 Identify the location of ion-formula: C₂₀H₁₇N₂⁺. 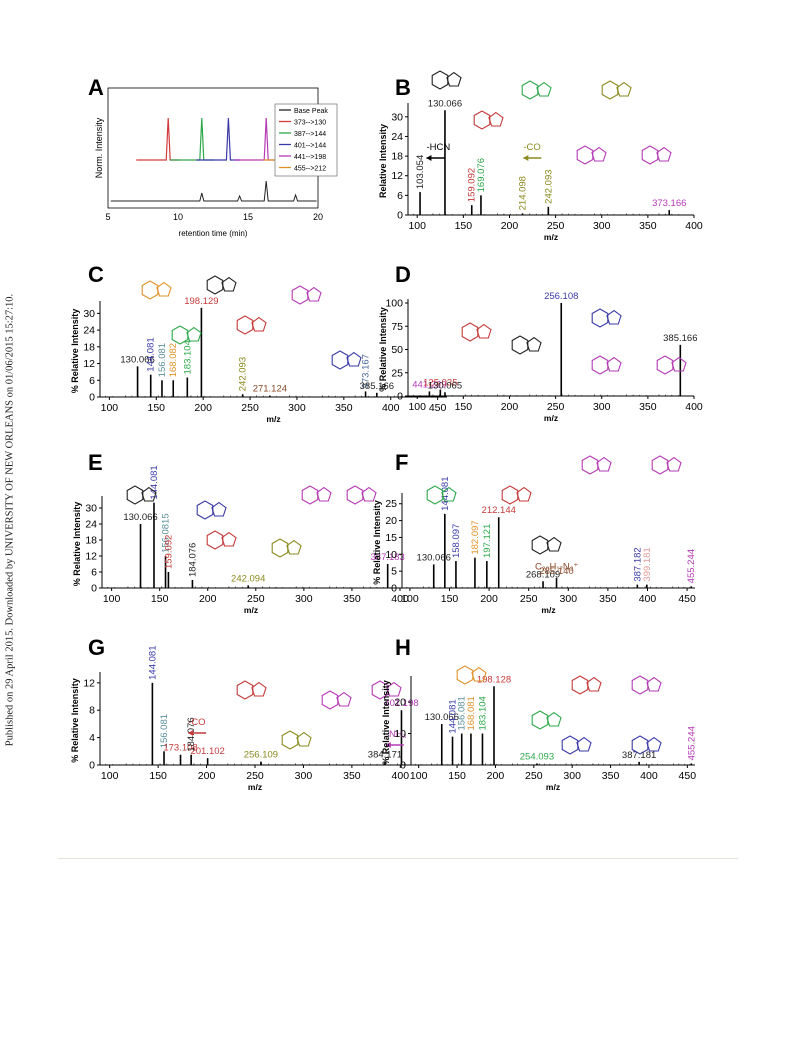
(556, 566).